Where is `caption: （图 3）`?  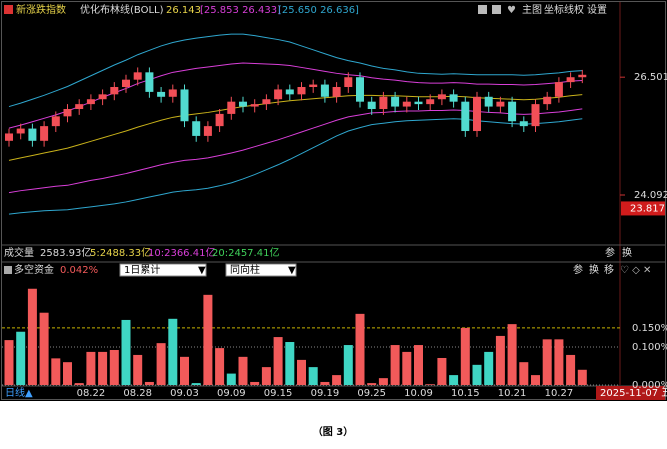 caption: （图 3） is located at coordinates (333, 431).